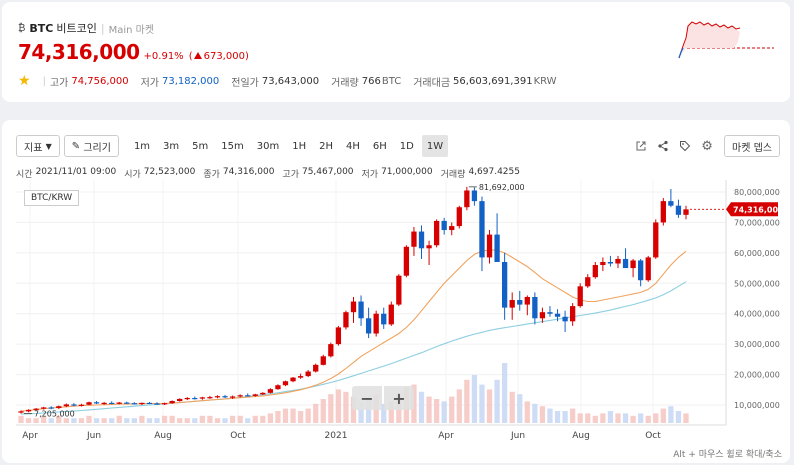  What do you see at coordinates (685, 146) in the screenshot?
I see `tag-icon` at bounding box center [685, 146].